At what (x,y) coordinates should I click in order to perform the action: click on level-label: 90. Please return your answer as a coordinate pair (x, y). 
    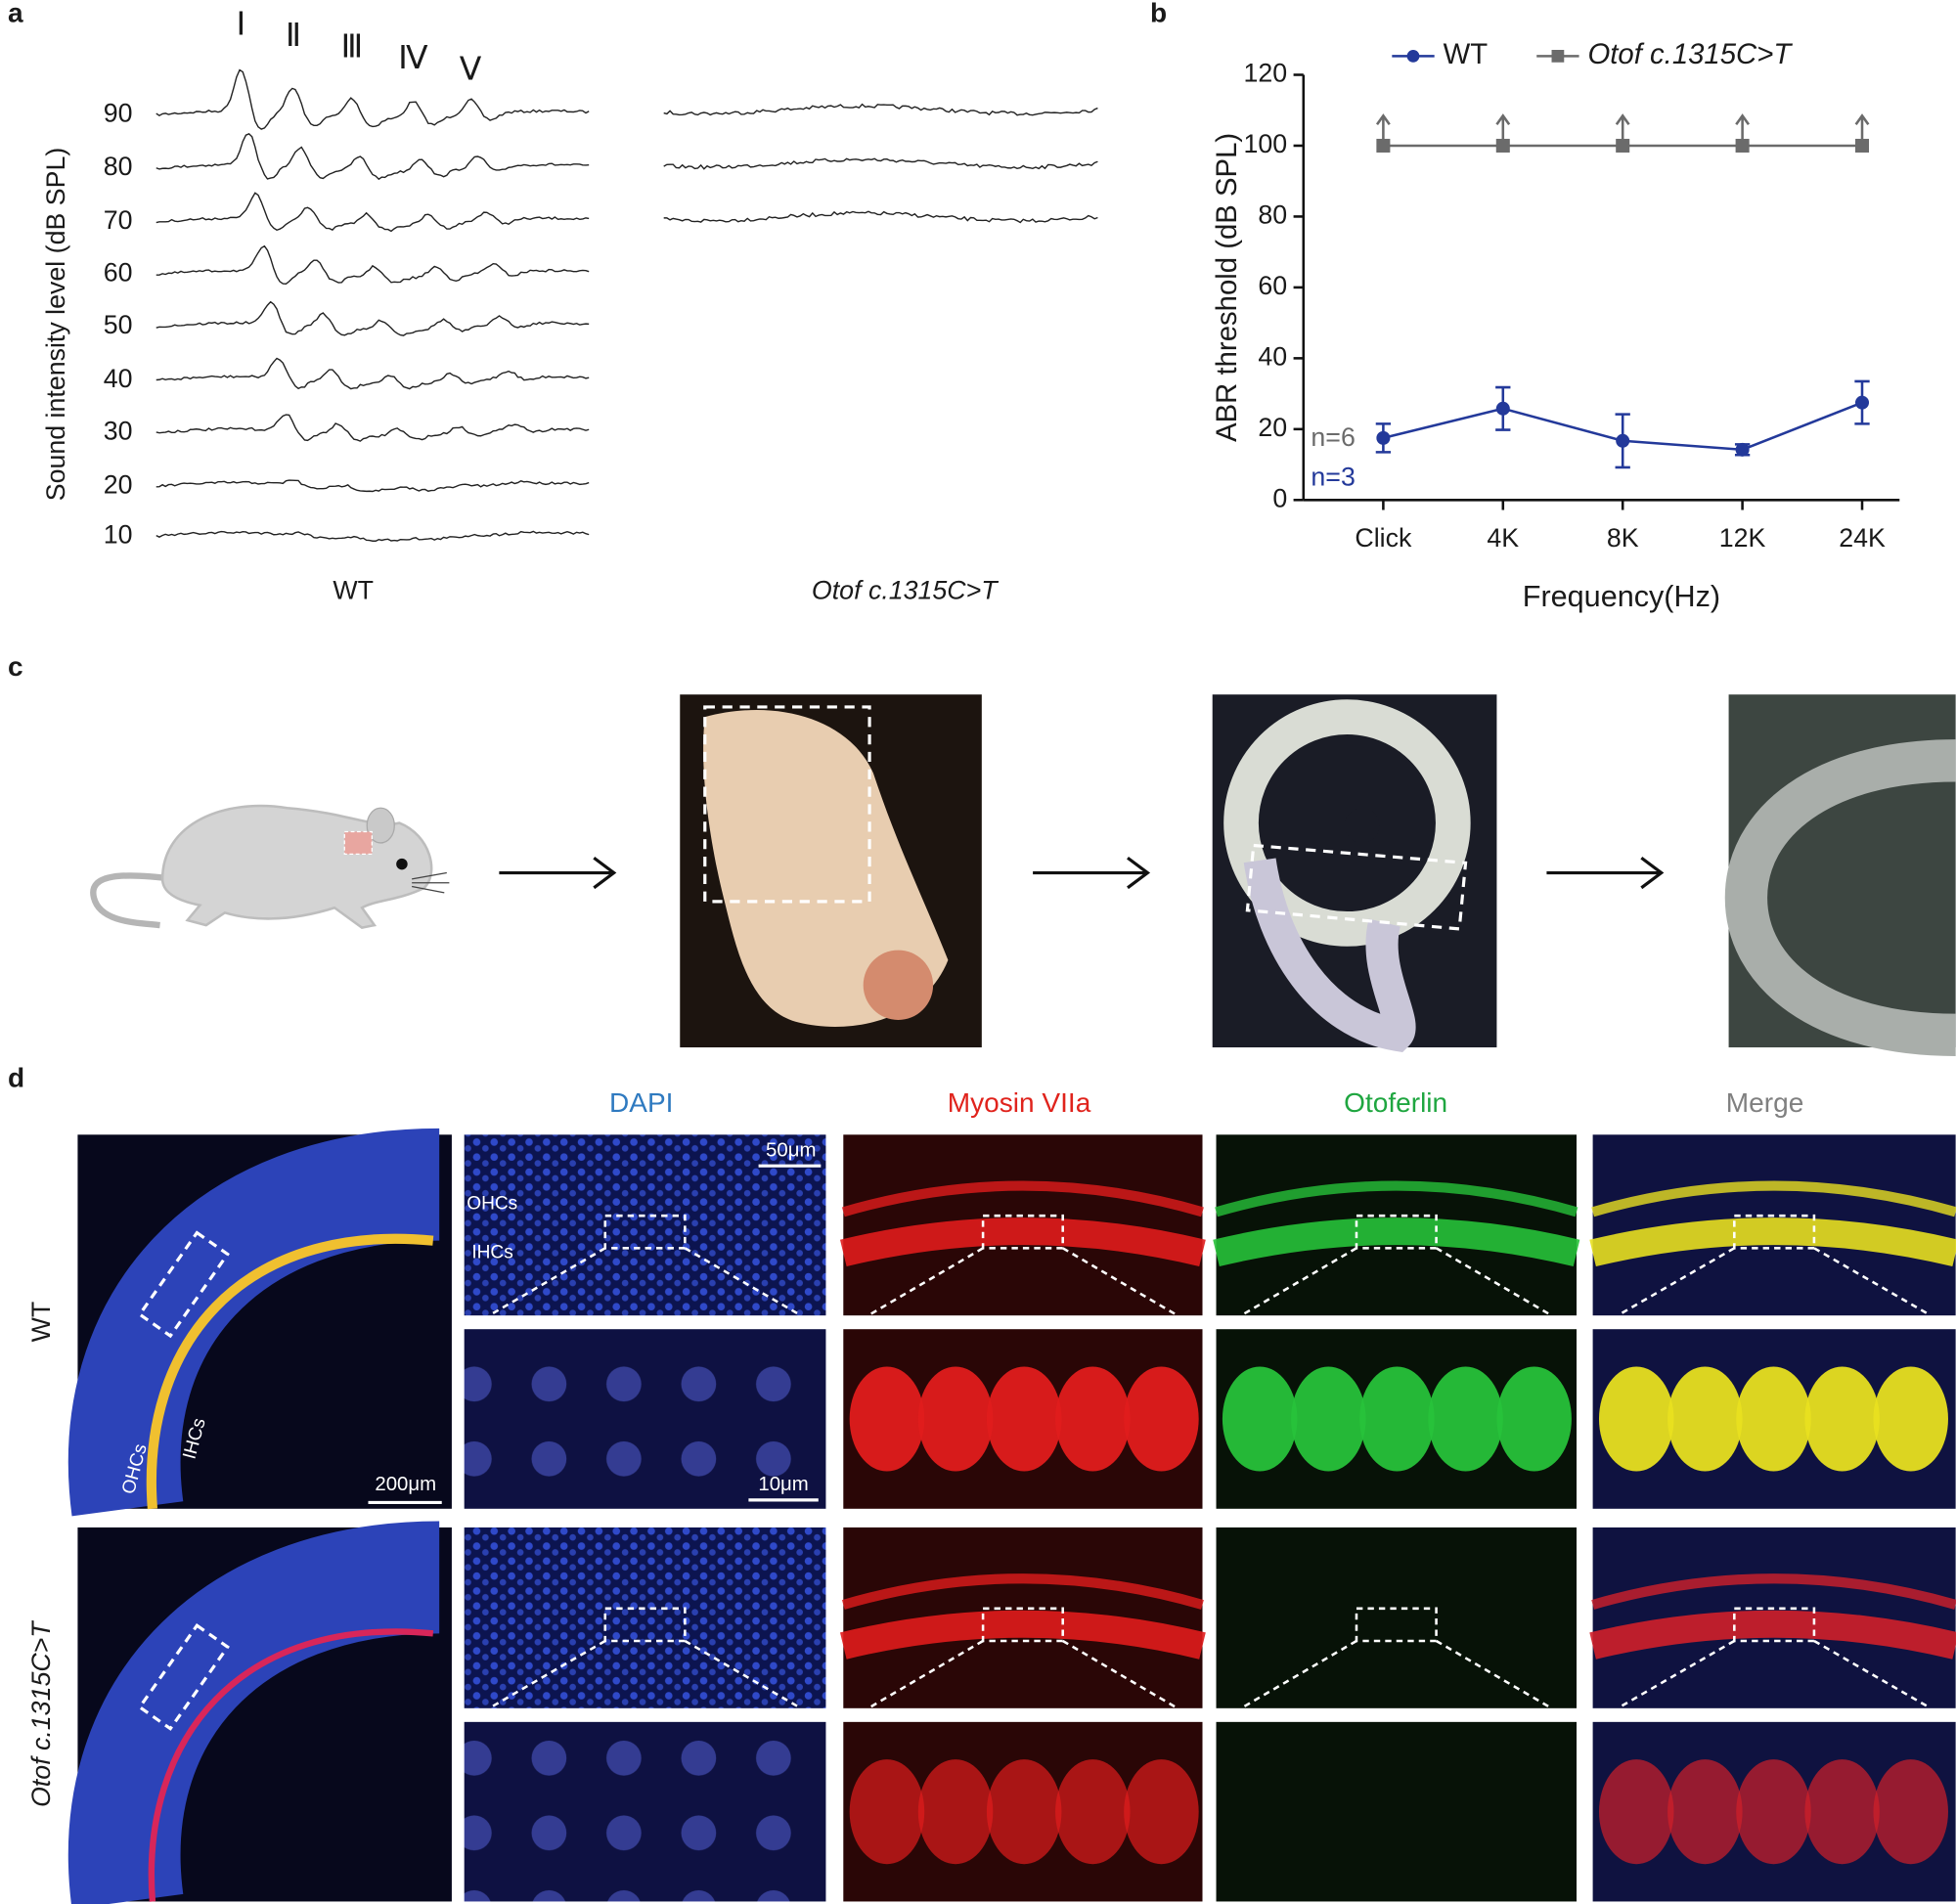
    Looking at the image, I should click on (118, 112).